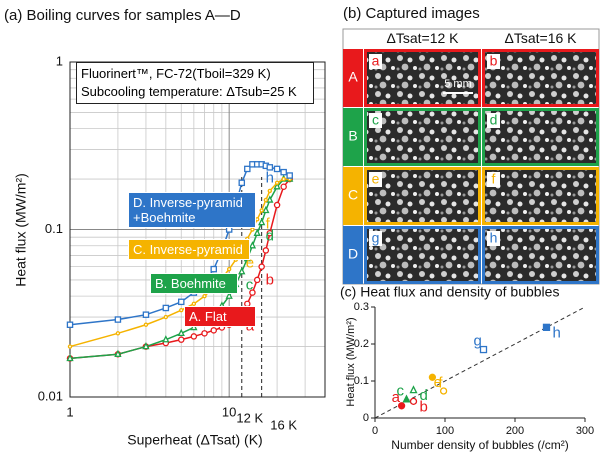 This screenshot has height=453, width=611. I want to click on chart-title: (c) Heat flux and density of bubbles, so click(449, 292).